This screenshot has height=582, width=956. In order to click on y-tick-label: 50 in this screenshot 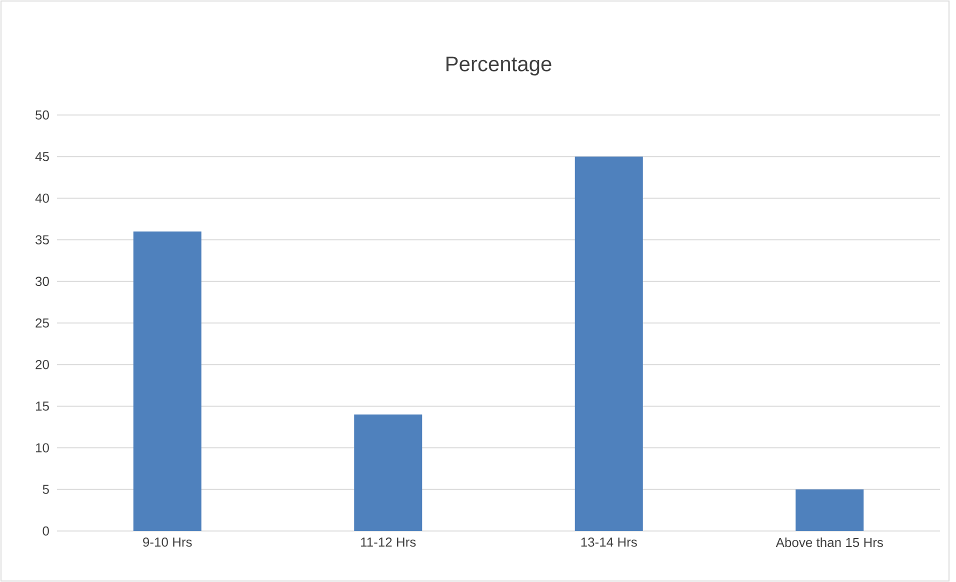, I will do `click(42, 115)`.